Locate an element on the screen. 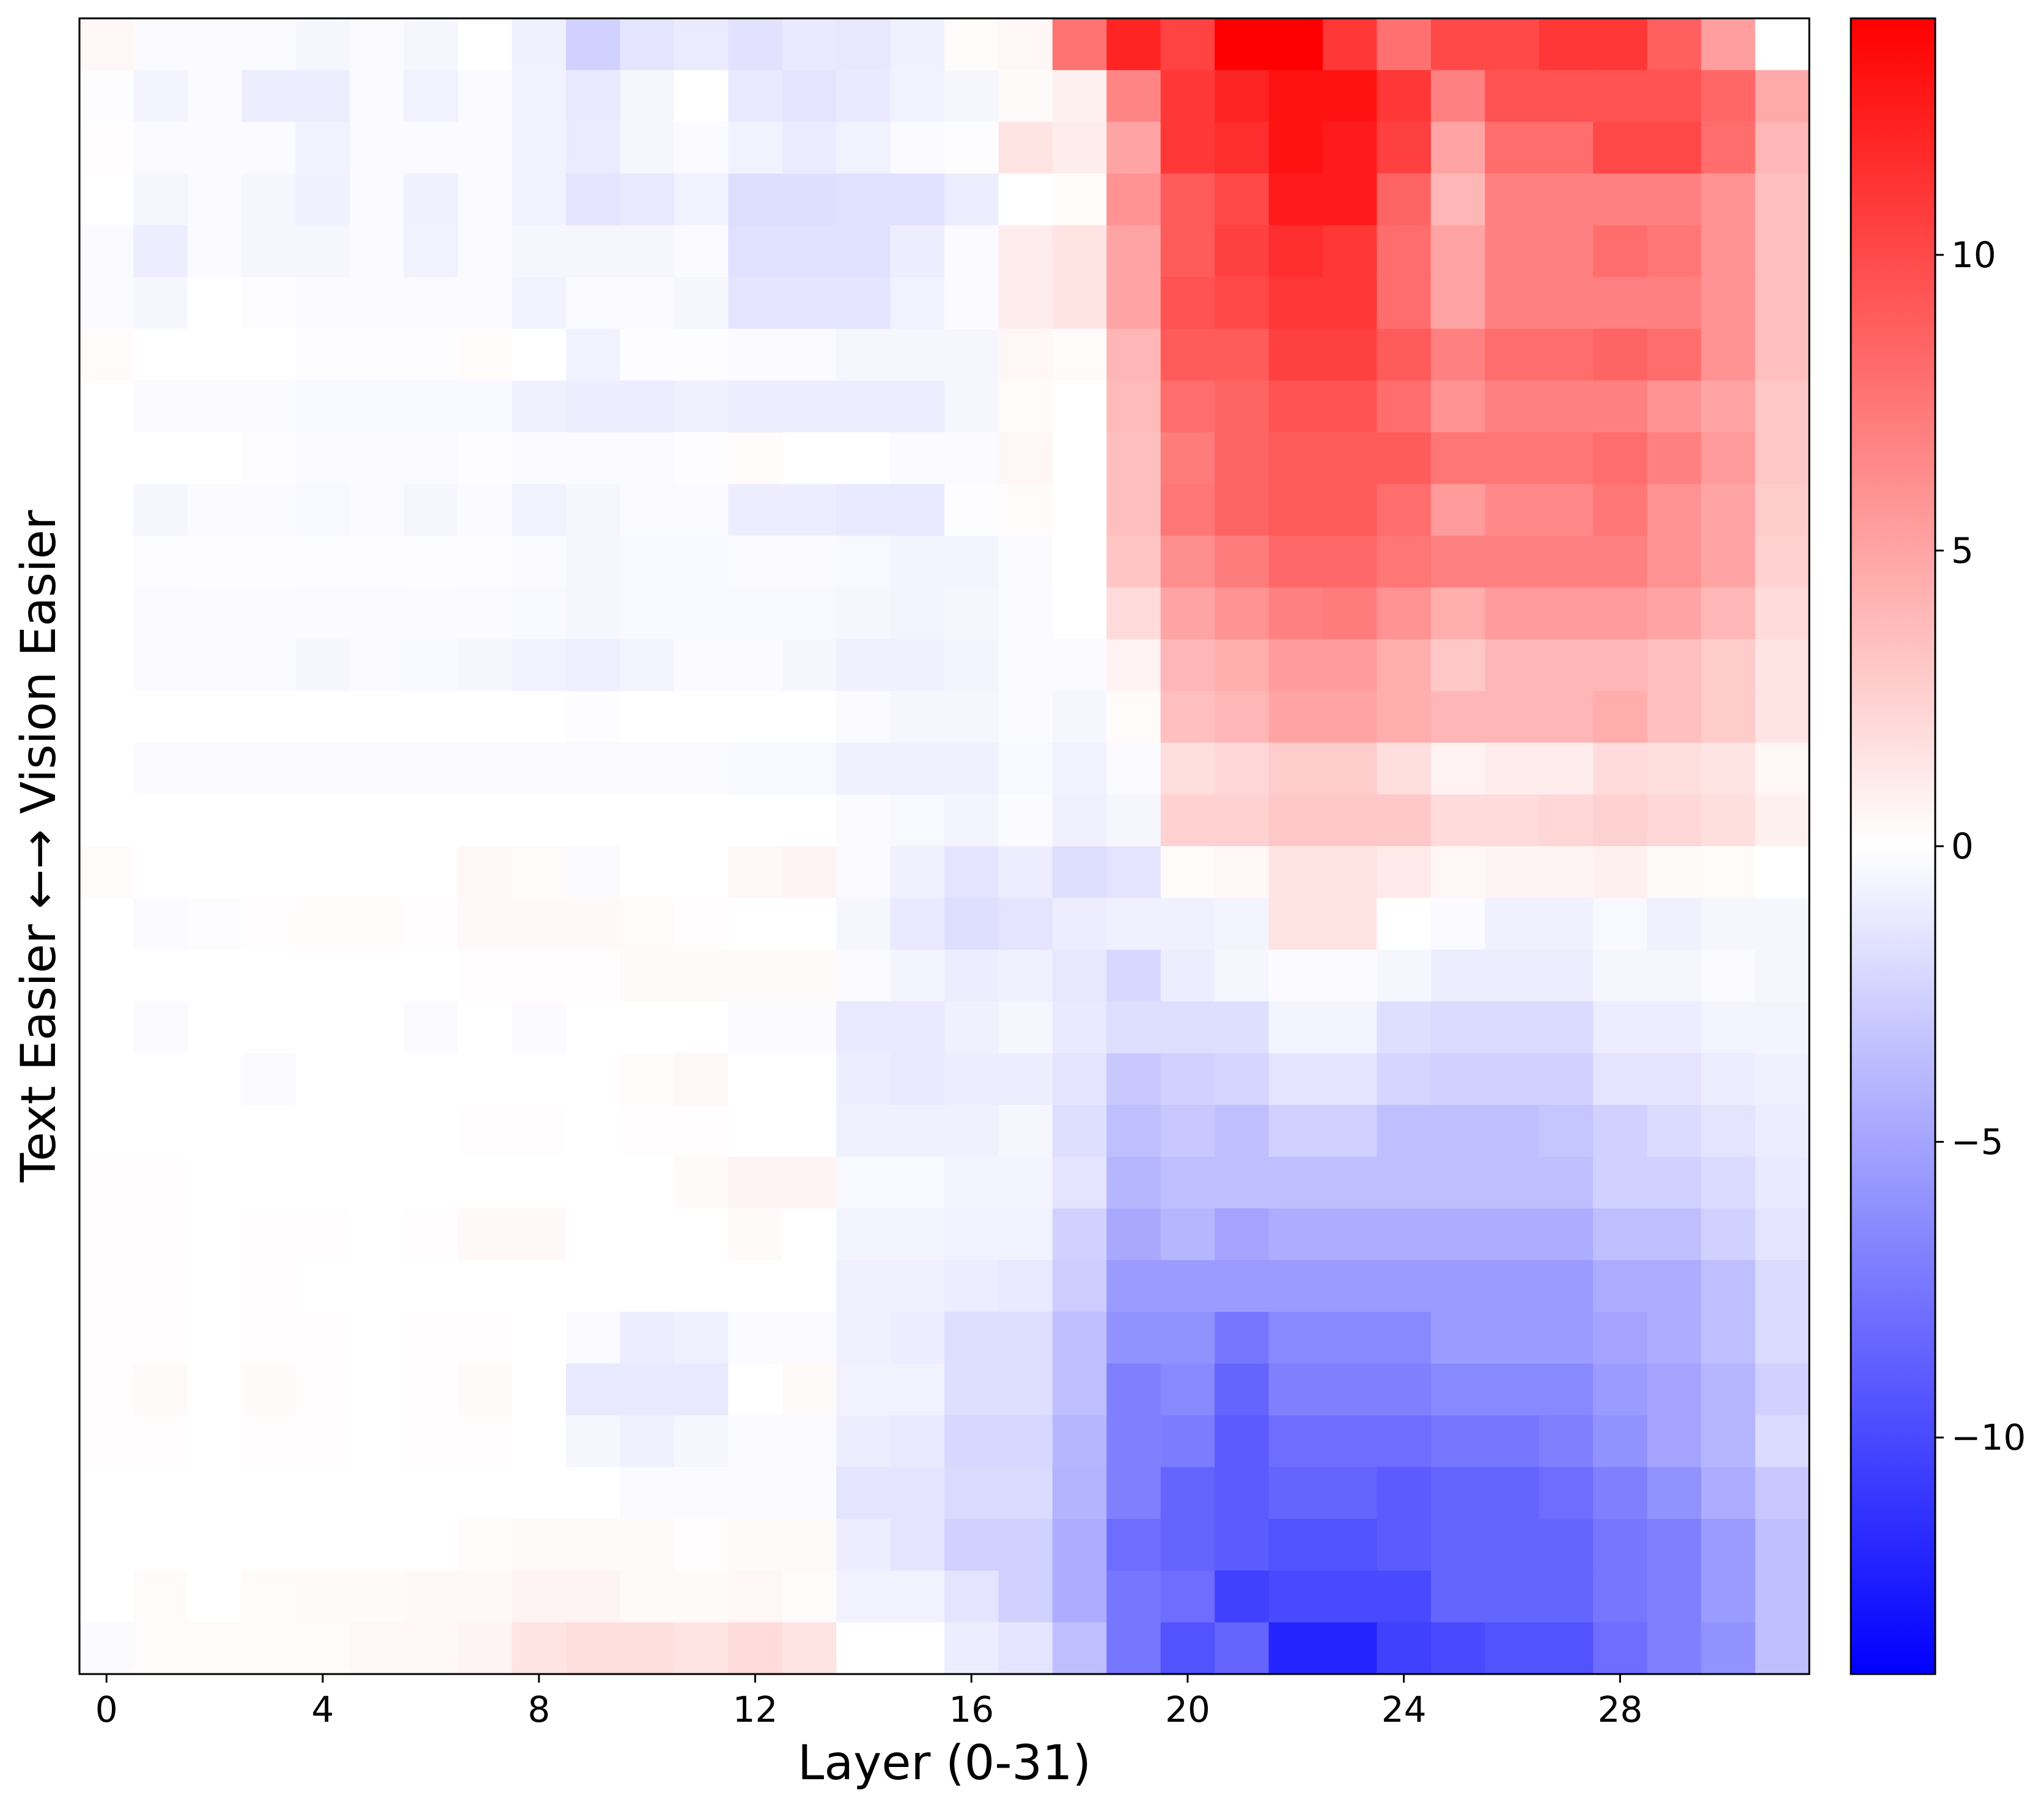 The width and height of the screenshot is (2044, 1800). x-tick-label: 16 is located at coordinates (971, 1709).